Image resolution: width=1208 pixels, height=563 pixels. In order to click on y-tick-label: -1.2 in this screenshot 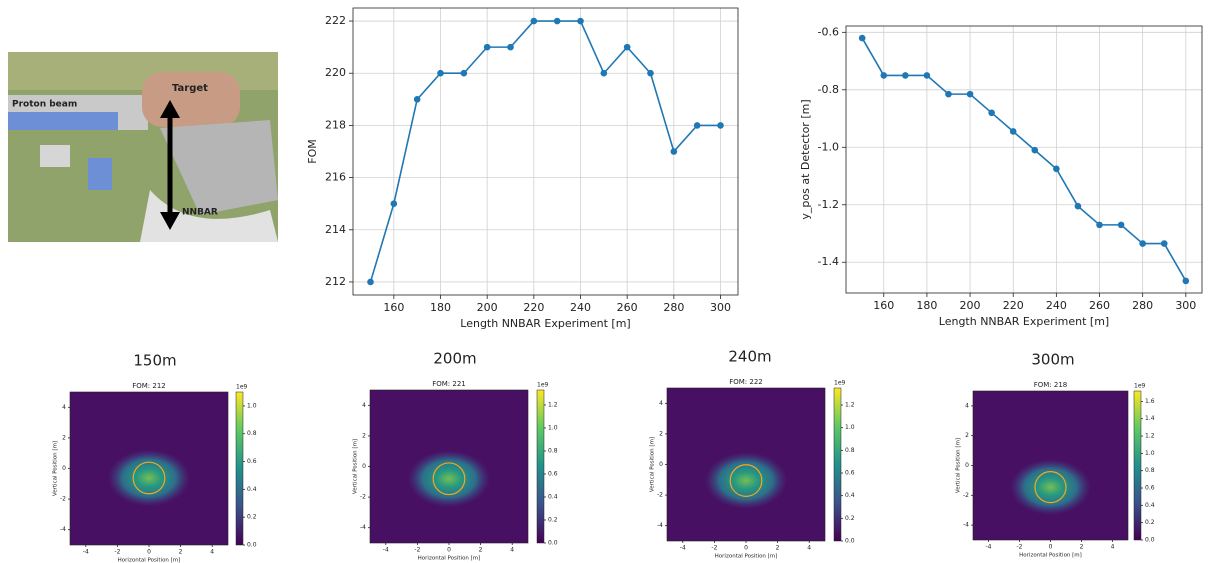, I will do `click(828, 204)`.